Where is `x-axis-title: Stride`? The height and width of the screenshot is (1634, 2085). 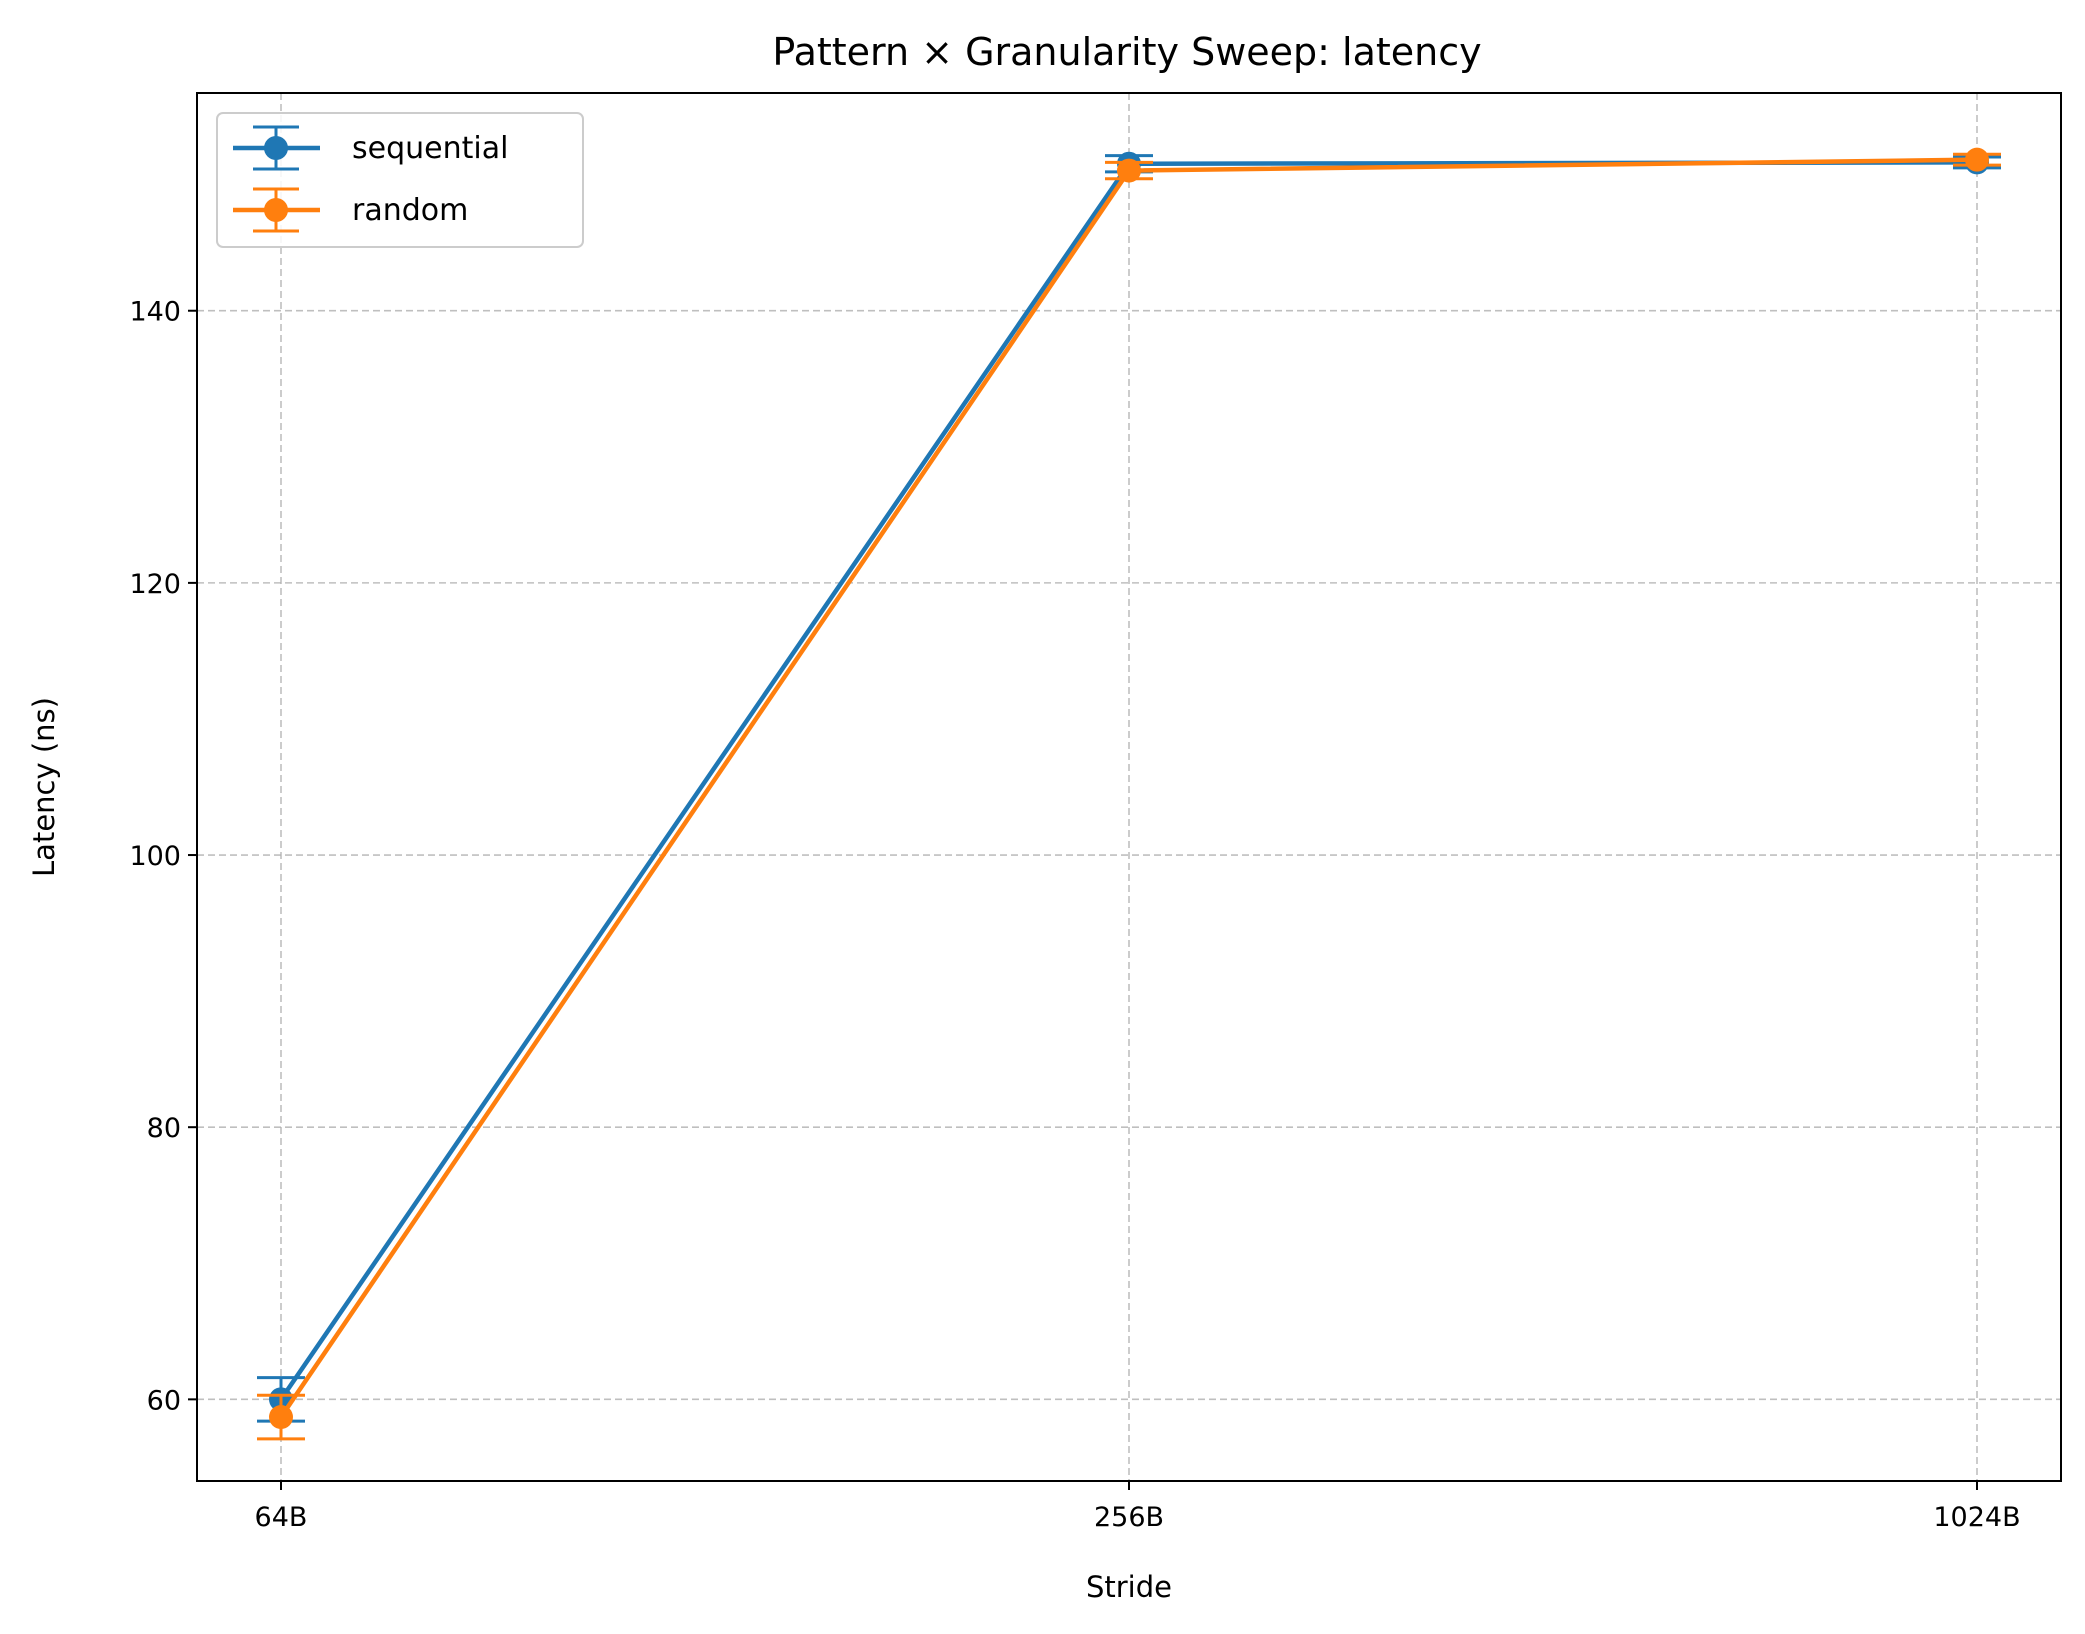
x-axis-title: Stride is located at coordinates (1129, 1587).